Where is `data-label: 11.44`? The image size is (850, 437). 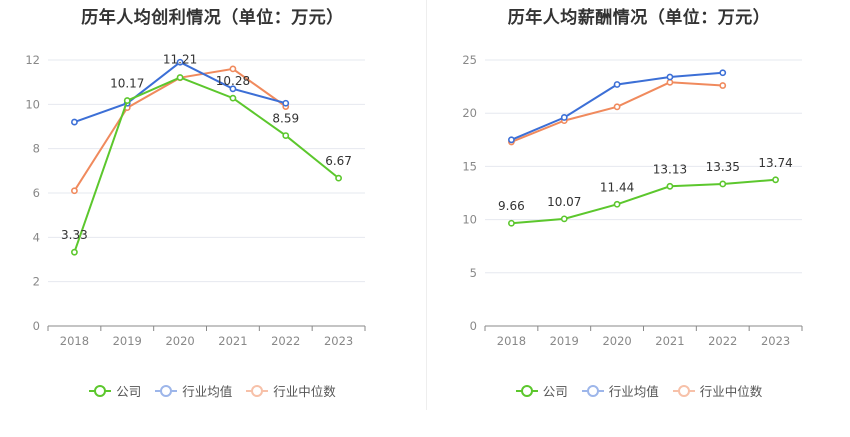
data-label: 11.44 is located at coordinates (617, 187).